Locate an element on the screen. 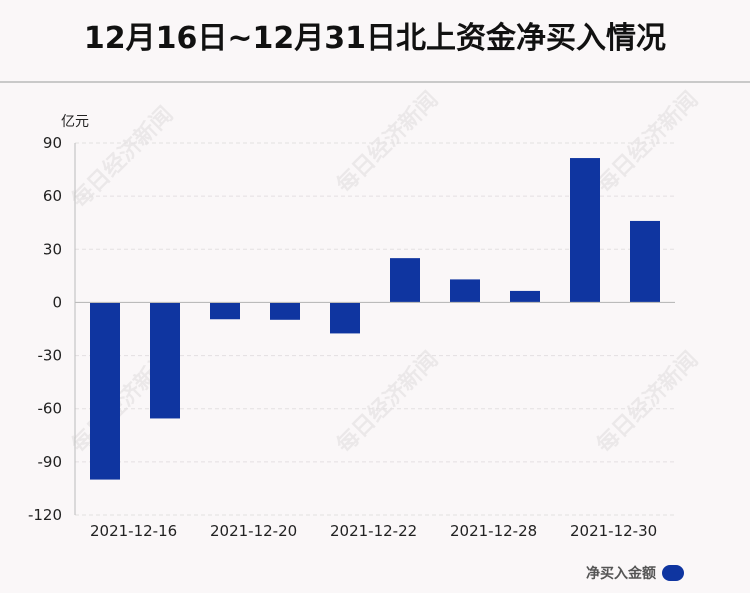 Image resolution: width=750 pixels, height=593 pixels. y-axis-unit: 亿元 is located at coordinates (75, 122).